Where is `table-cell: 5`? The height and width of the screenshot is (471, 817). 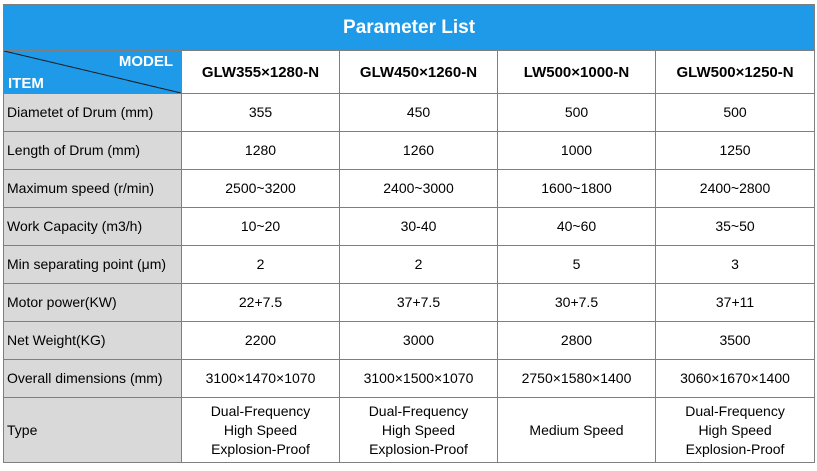
table-cell: 5 is located at coordinates (576, 264).